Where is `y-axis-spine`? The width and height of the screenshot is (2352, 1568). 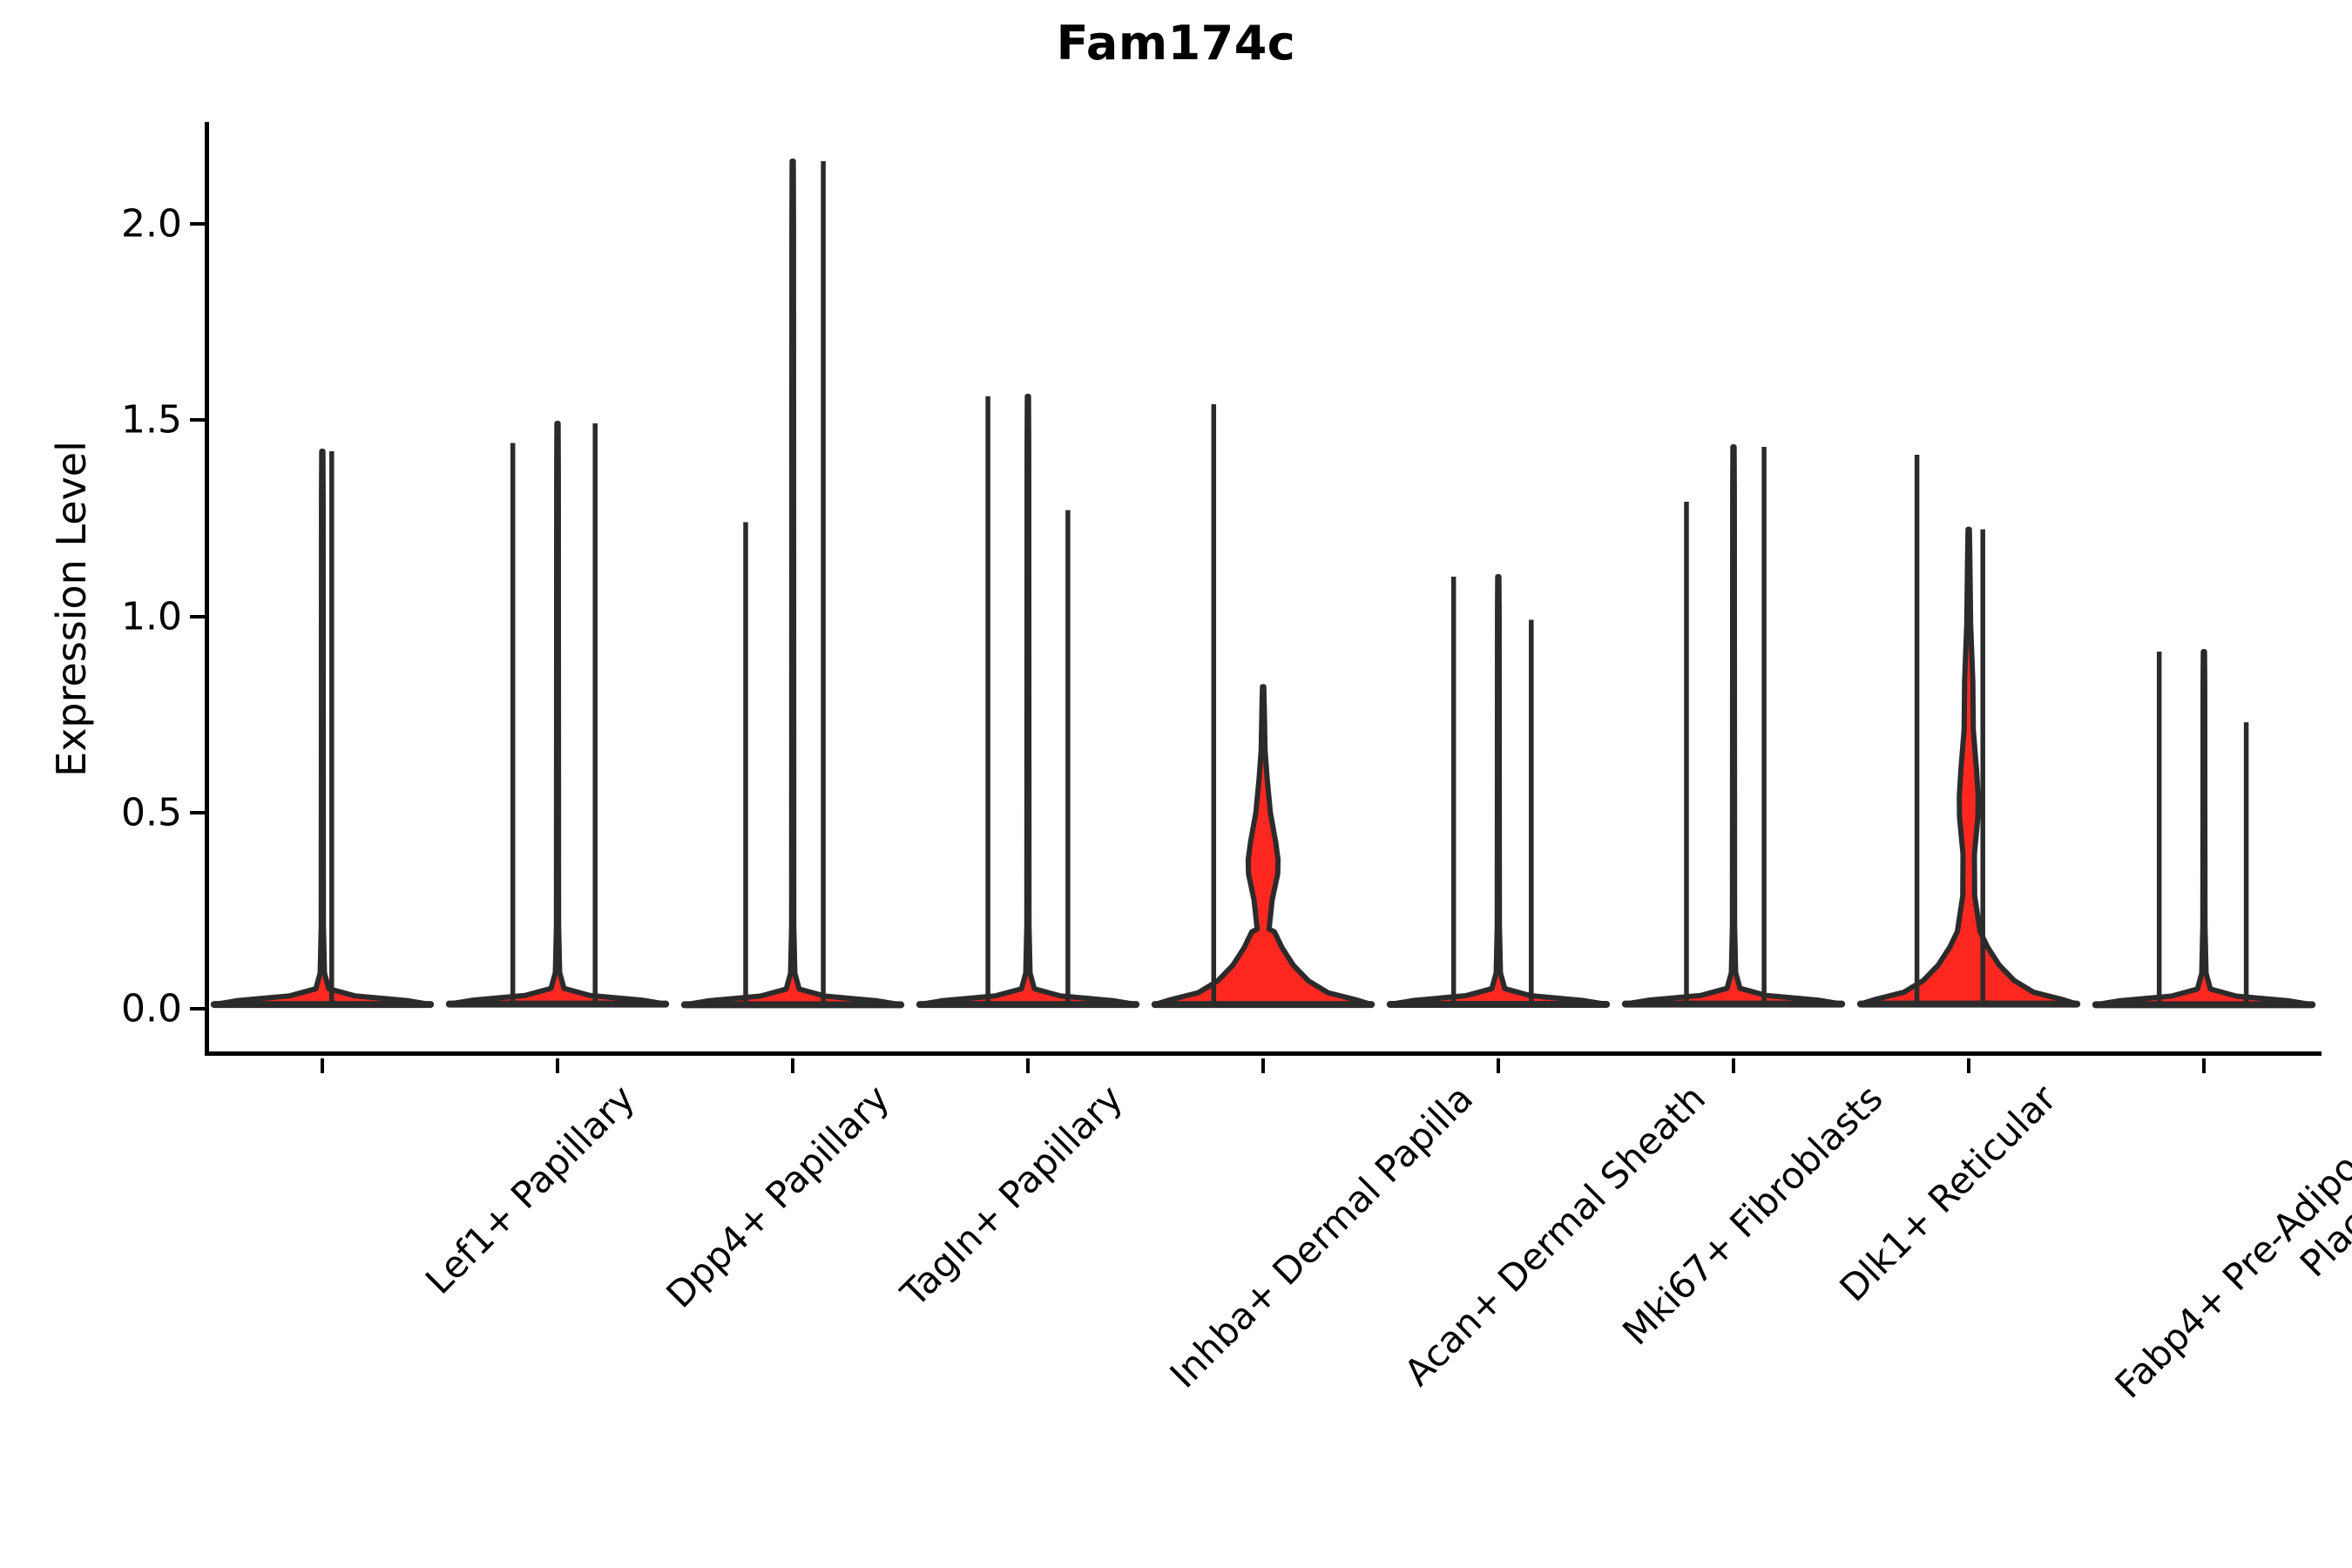
y-axis-spine is located at coordinates (207, 589).